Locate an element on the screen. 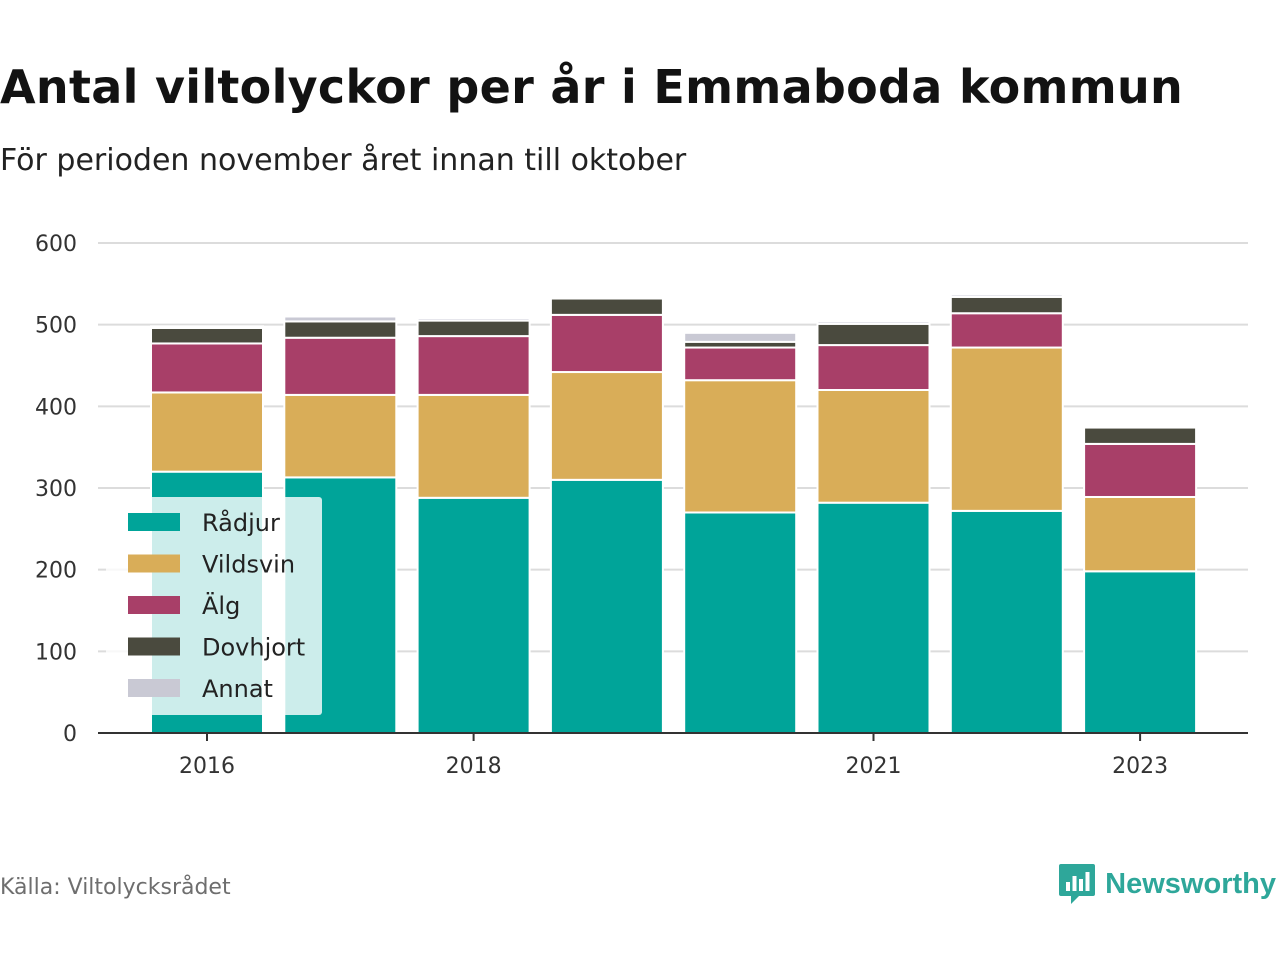 This screenshot has height=960, width=1280. legend-box is located at coordinates (214, 606).